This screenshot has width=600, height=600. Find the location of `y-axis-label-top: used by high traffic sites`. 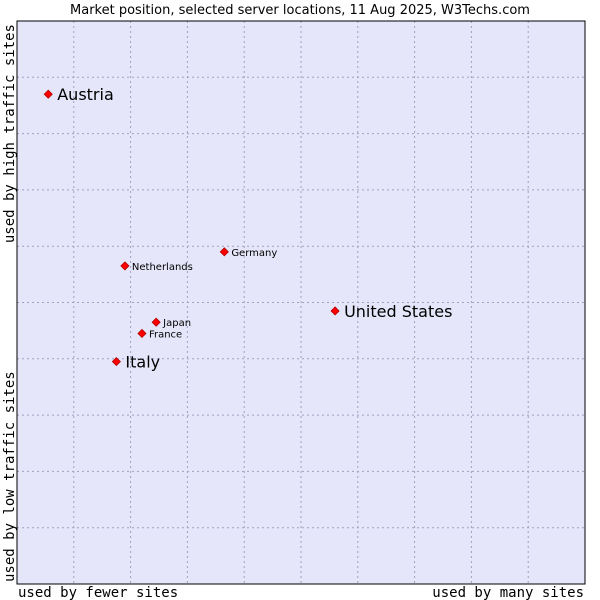

y-axis-label-top: used by high traffic sites is located at coordinates (10, 133).